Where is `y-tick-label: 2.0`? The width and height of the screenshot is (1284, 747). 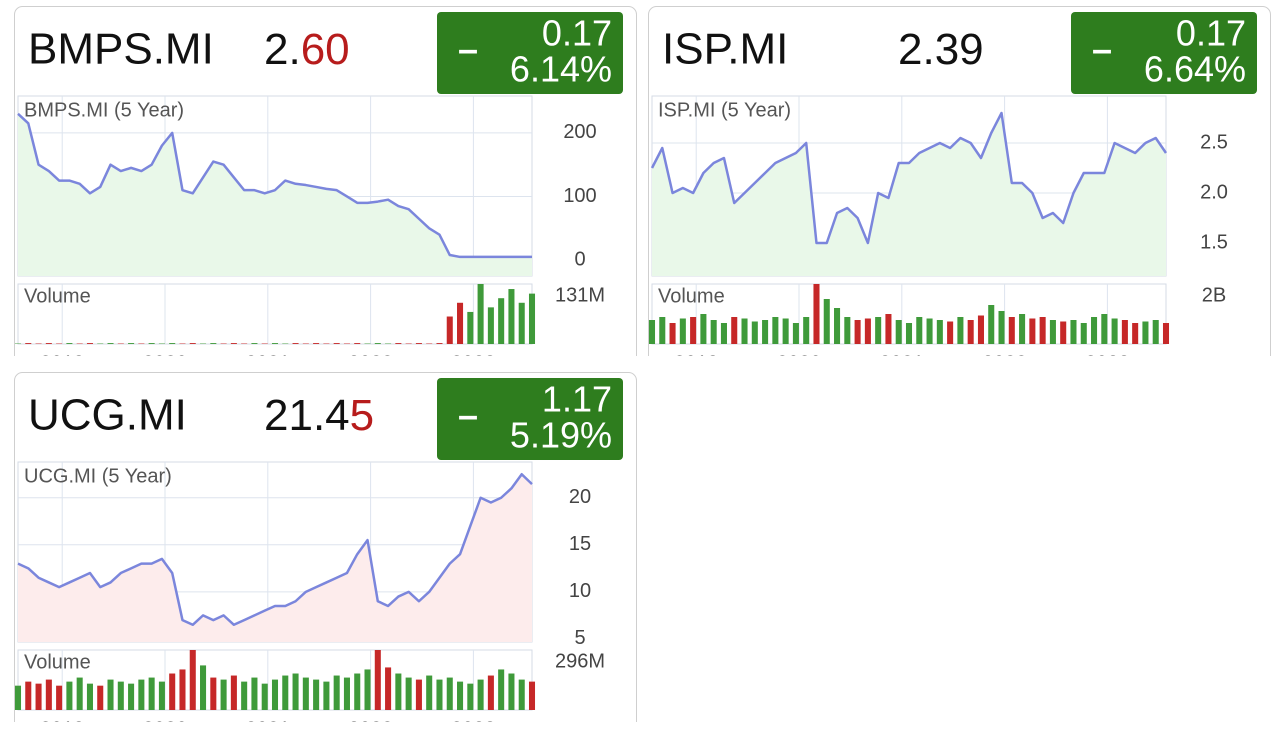 y-tick-label: 2.0 is located at coordinates (1214, 192).